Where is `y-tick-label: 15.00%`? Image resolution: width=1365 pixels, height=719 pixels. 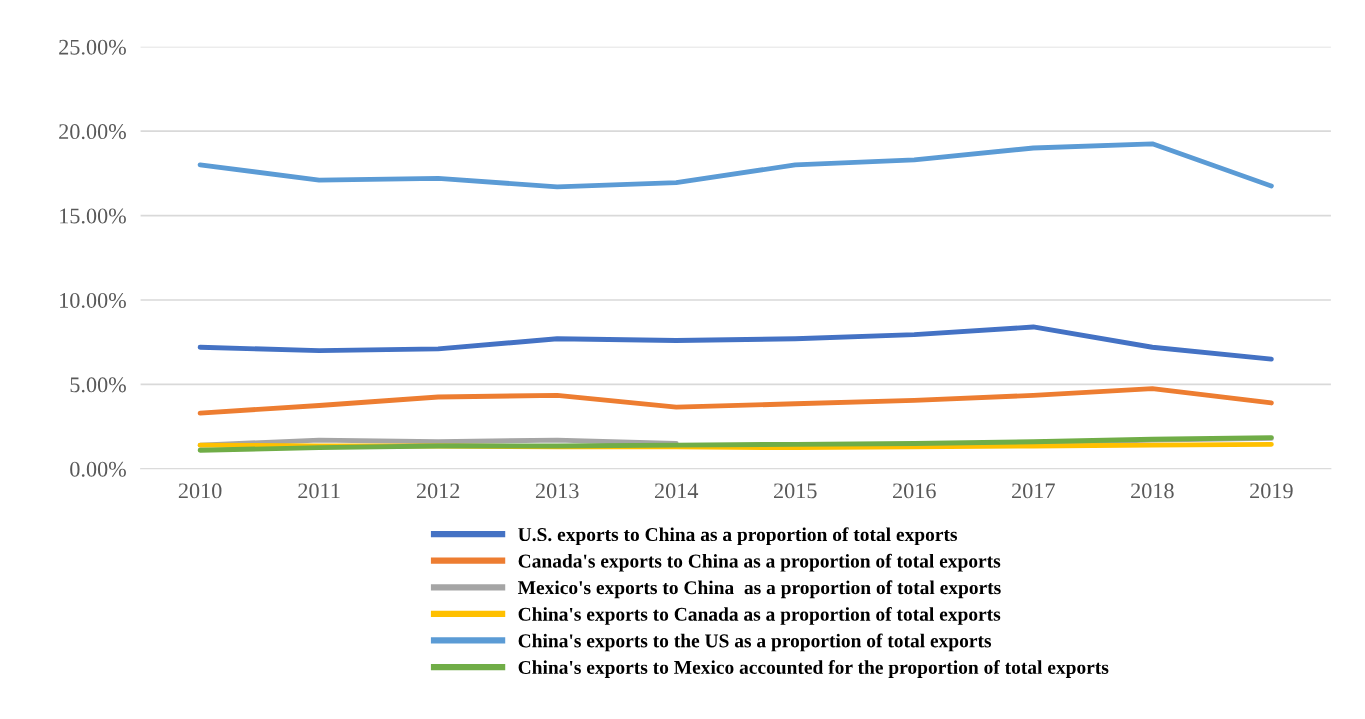 y-tick-label: 15.00% is located at coordinates (93, 216).